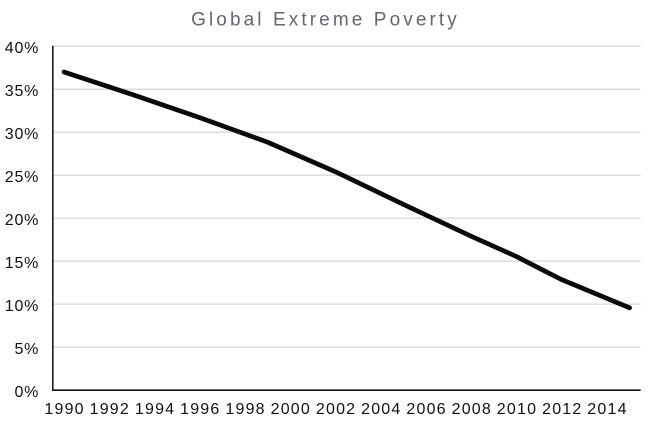 Image resolution: width=648 pixels, height=422 pixels. Describe the element at coordinates (22, 177) in the screenshot. I see `svg-text: 25%` at that location.